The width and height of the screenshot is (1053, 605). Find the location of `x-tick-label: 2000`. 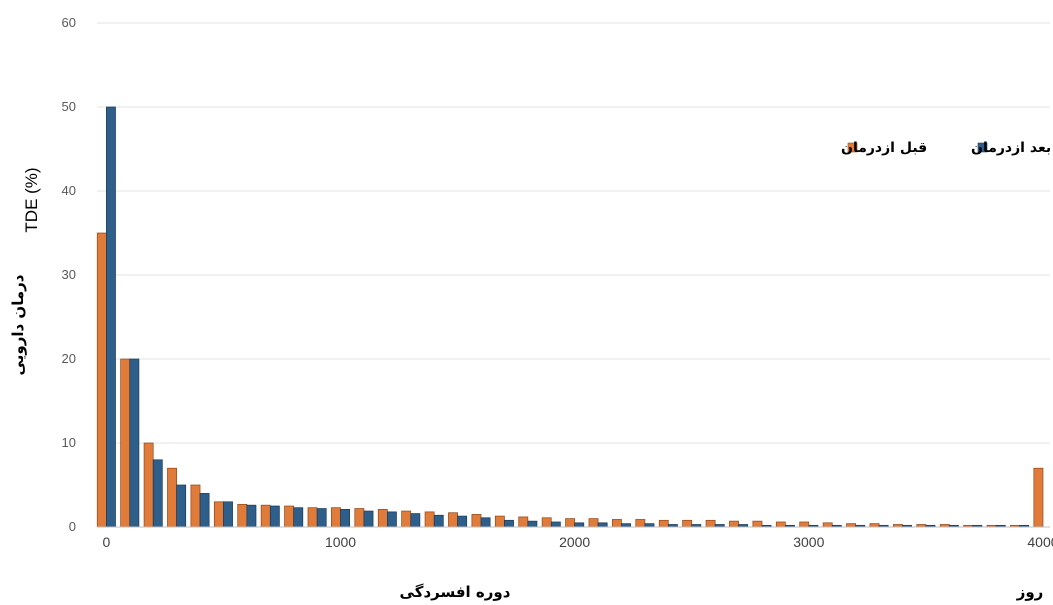

x-tick-label: 2000 is located at coordinates (574, 542).